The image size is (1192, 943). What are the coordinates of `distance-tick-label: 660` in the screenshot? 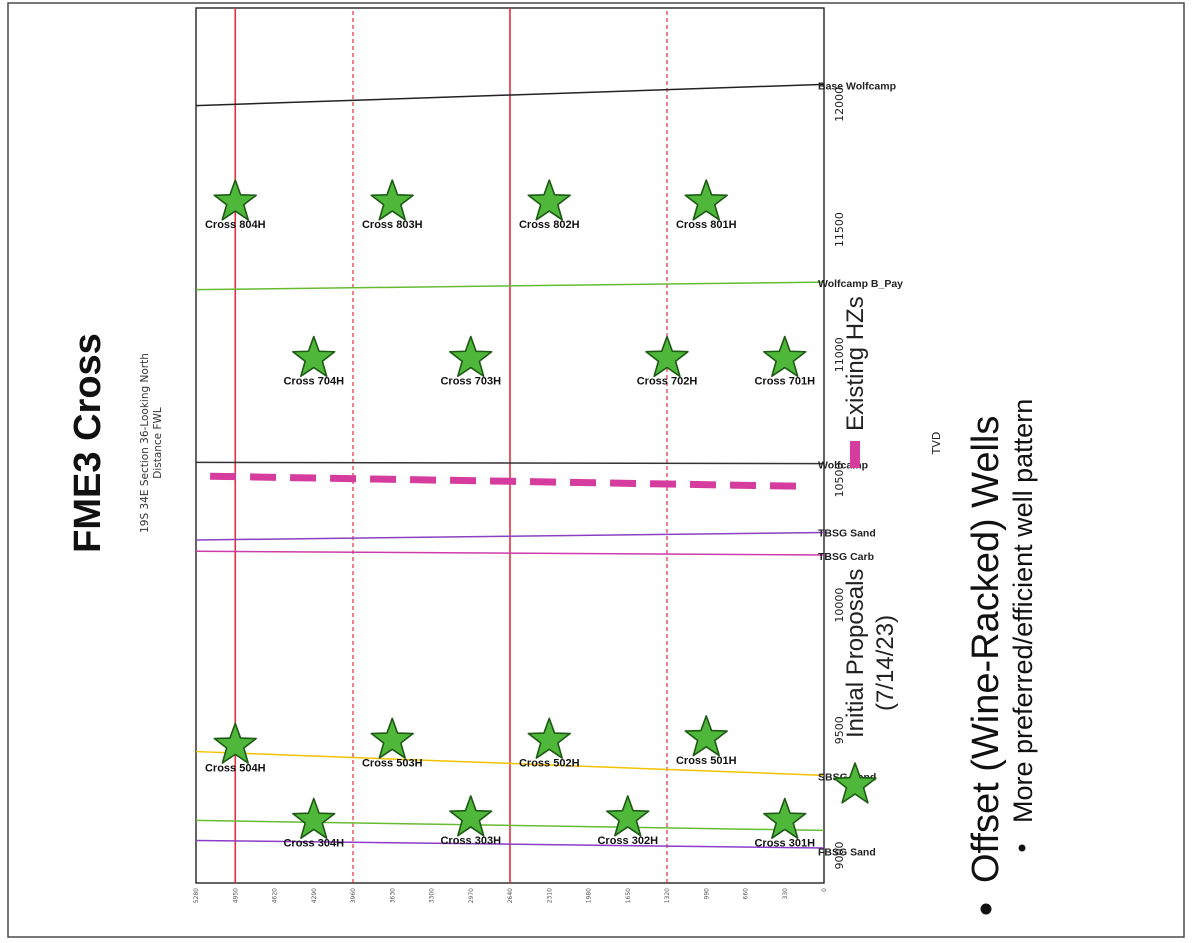 It's located at (746, 894).